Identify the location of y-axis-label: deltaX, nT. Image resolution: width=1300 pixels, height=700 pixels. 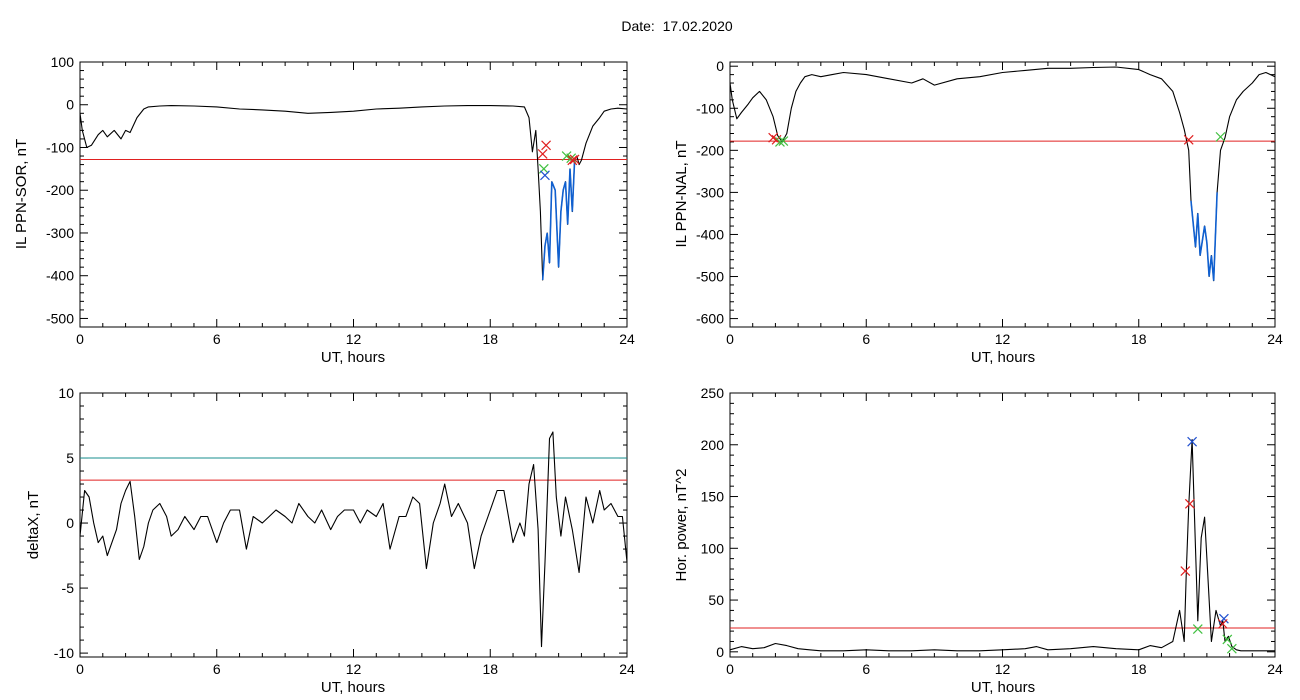
(33, 525).